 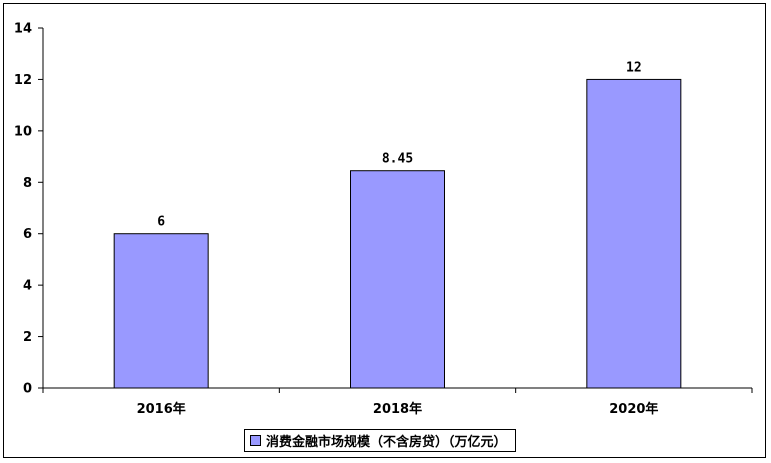 What do you see at coordinates (255, 440) in the screenshot?
I see `legend-swatch` at bounding box center [255, 440].